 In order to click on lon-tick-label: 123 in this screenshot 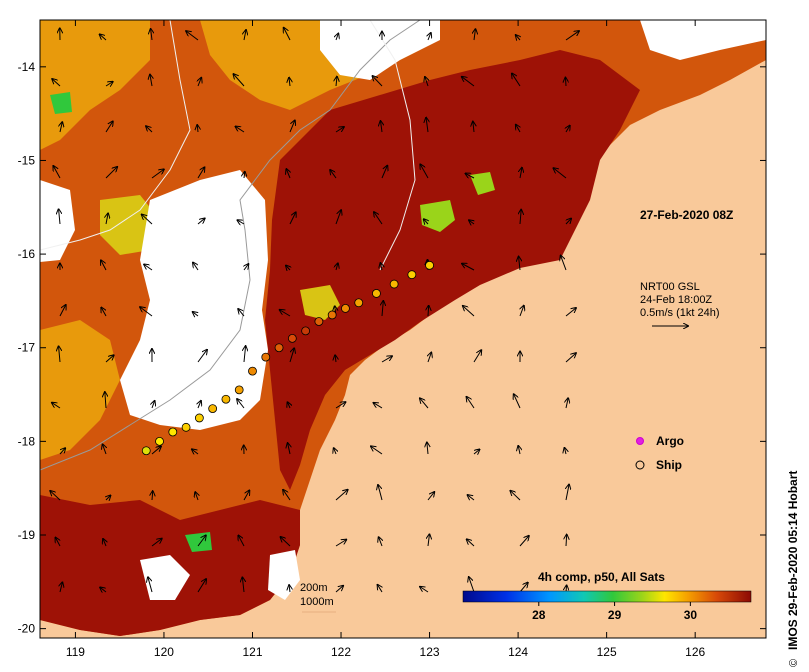, I will do `click(430, 652)`.